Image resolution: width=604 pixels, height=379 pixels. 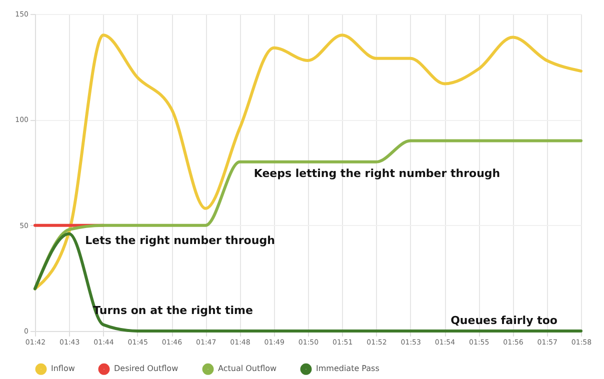 I want to click on legend-label: Desired Outflow, so click(x=146, y=369).